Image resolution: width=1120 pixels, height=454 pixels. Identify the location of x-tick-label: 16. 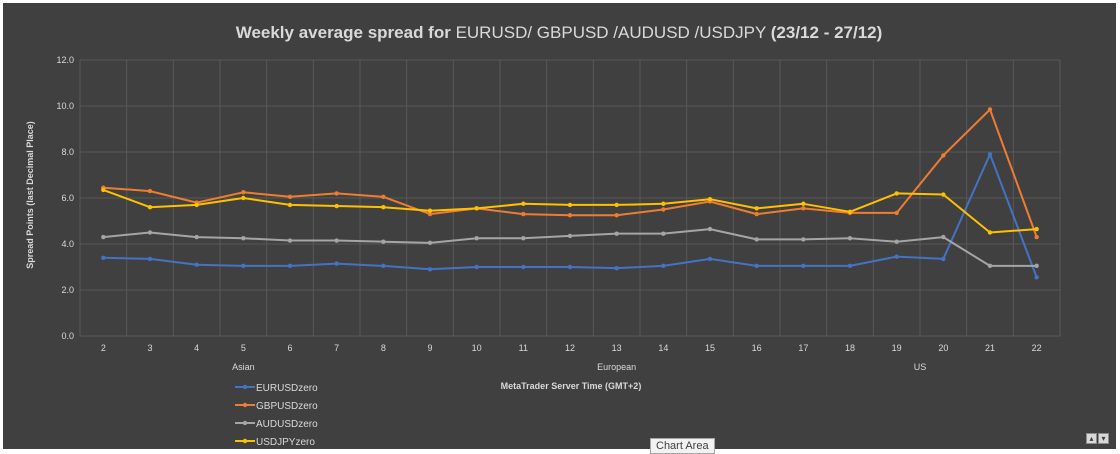
(757, 348).